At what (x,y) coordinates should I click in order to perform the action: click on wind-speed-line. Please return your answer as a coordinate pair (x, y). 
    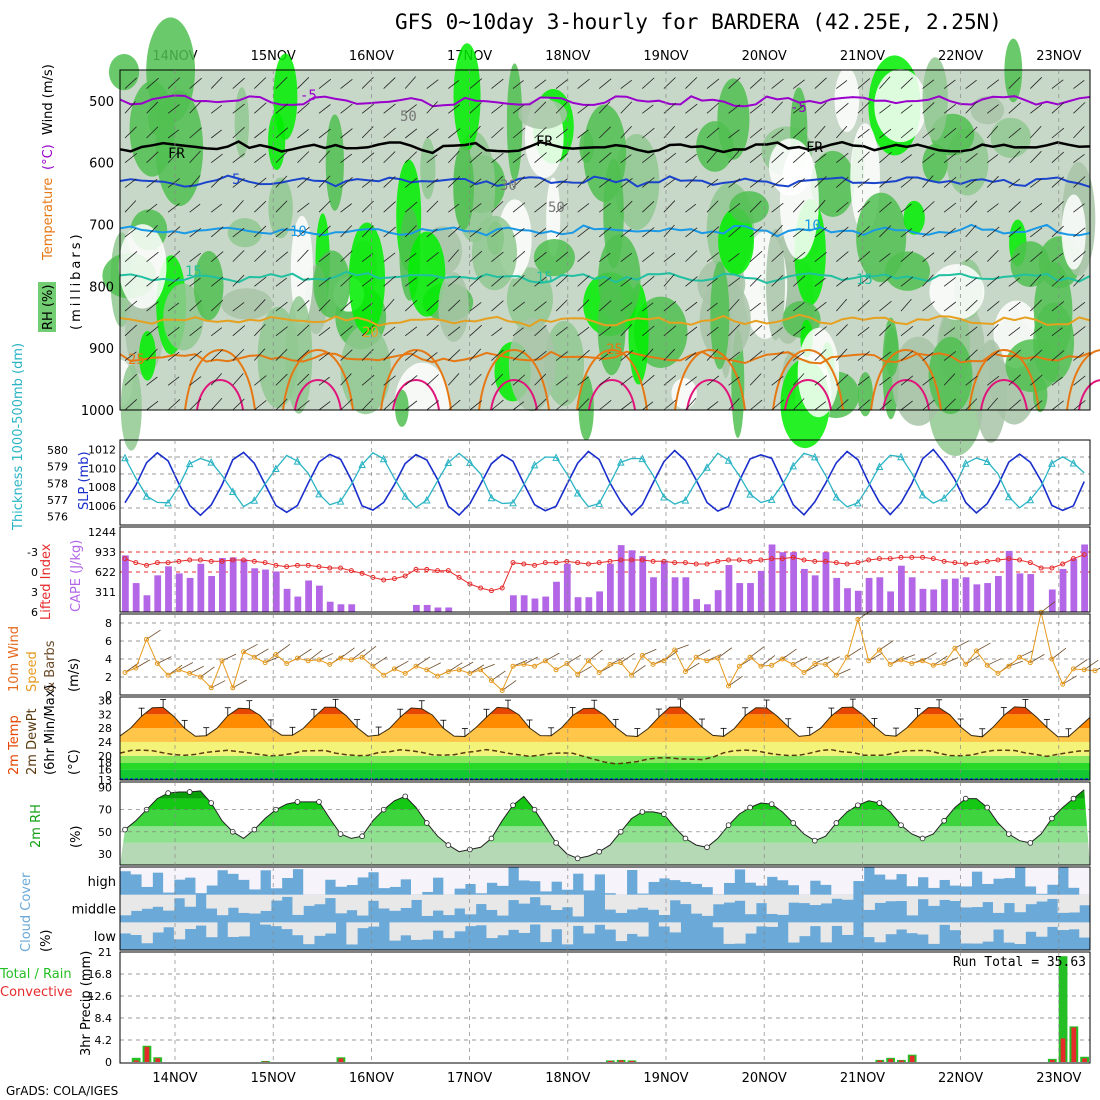
    Looking at the image, I should click on (610, 652).